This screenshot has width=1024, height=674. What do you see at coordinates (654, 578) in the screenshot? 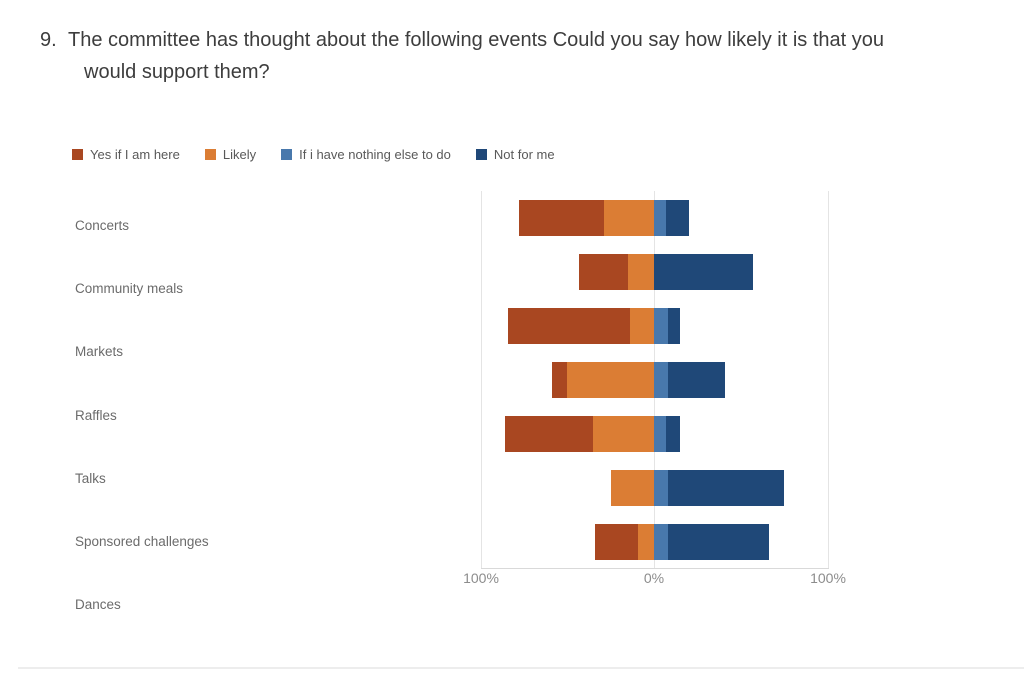
I see `x-axis-tick-zero: 0%` at bounding box center [654, 578].